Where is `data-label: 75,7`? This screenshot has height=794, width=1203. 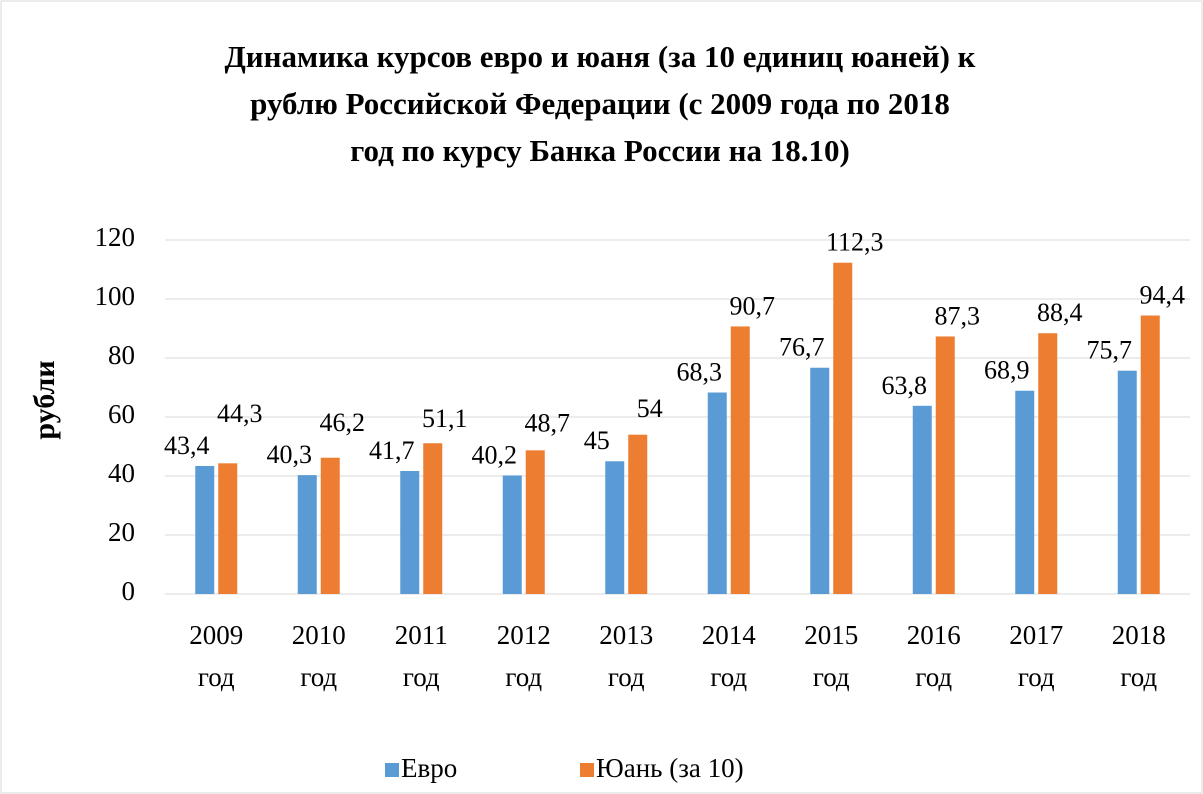
data-label: 75,7 is located at coordinates (1110, 350).